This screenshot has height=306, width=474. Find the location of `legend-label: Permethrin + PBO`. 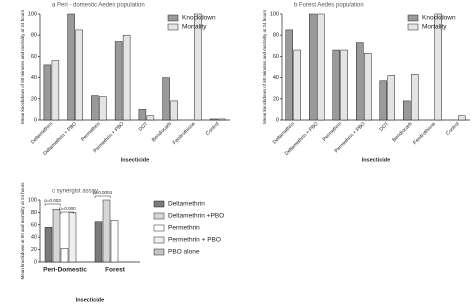

legend-label: Permethrin + PBO is located at coordinates (194, 240).